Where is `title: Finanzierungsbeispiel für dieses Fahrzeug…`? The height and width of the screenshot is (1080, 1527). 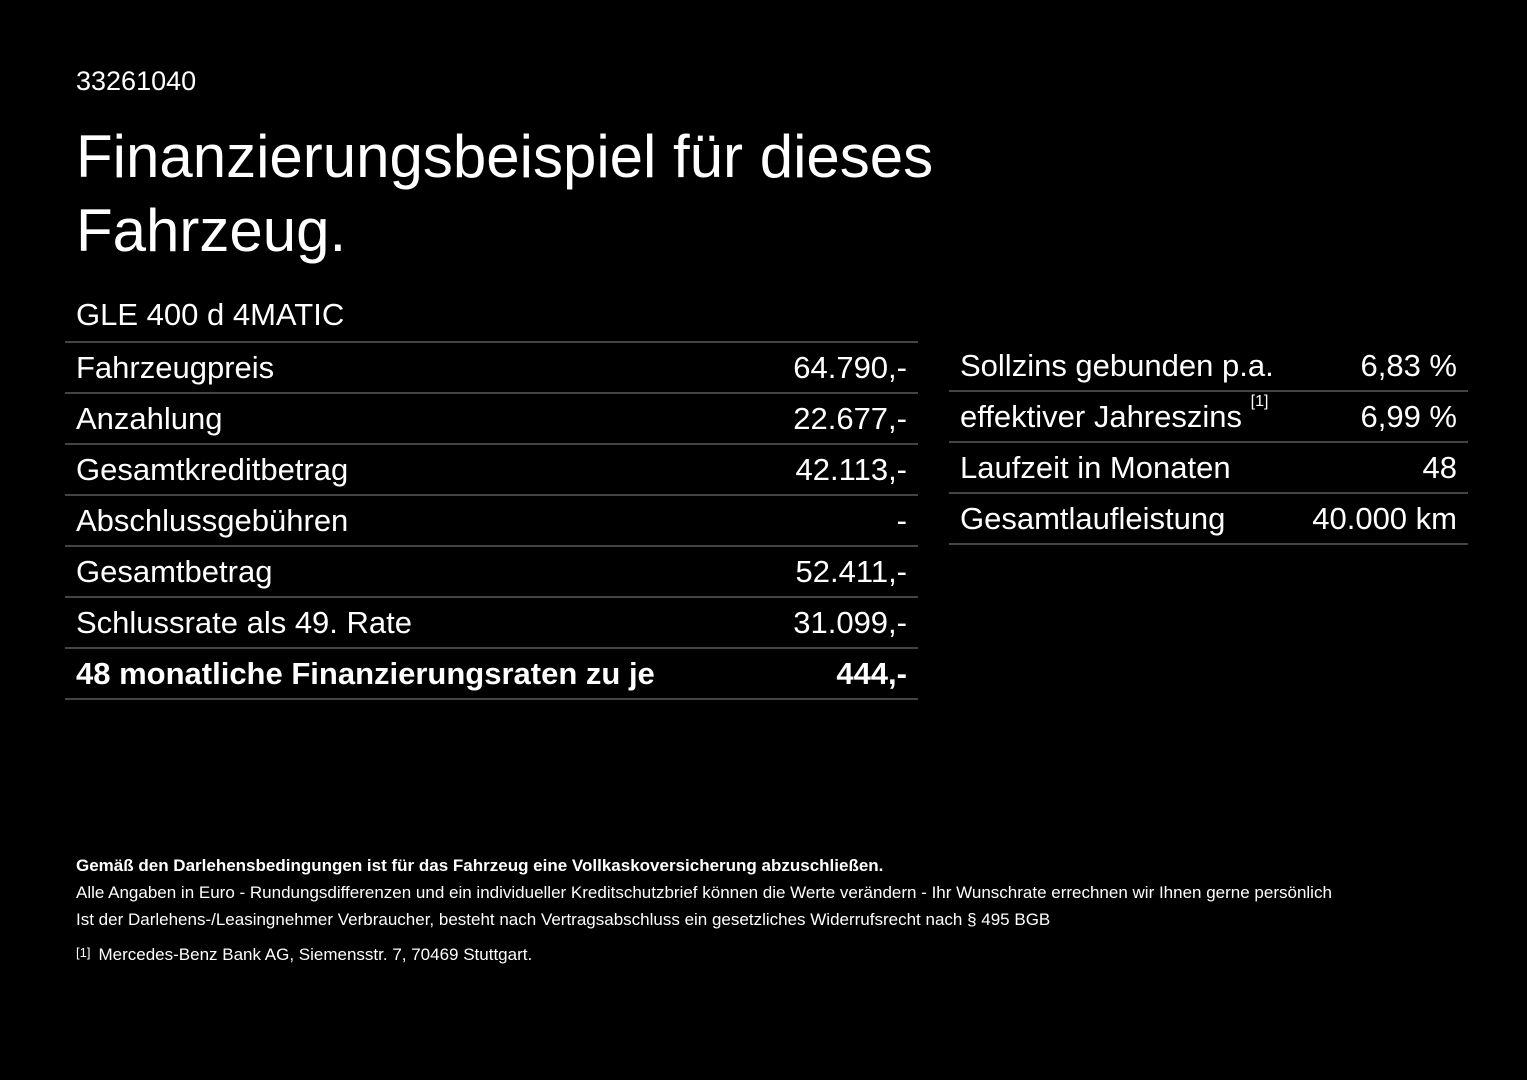 title: Finanzierungsbeispiel für dieses Fahrzeug… is located at coordinates (504, 194).